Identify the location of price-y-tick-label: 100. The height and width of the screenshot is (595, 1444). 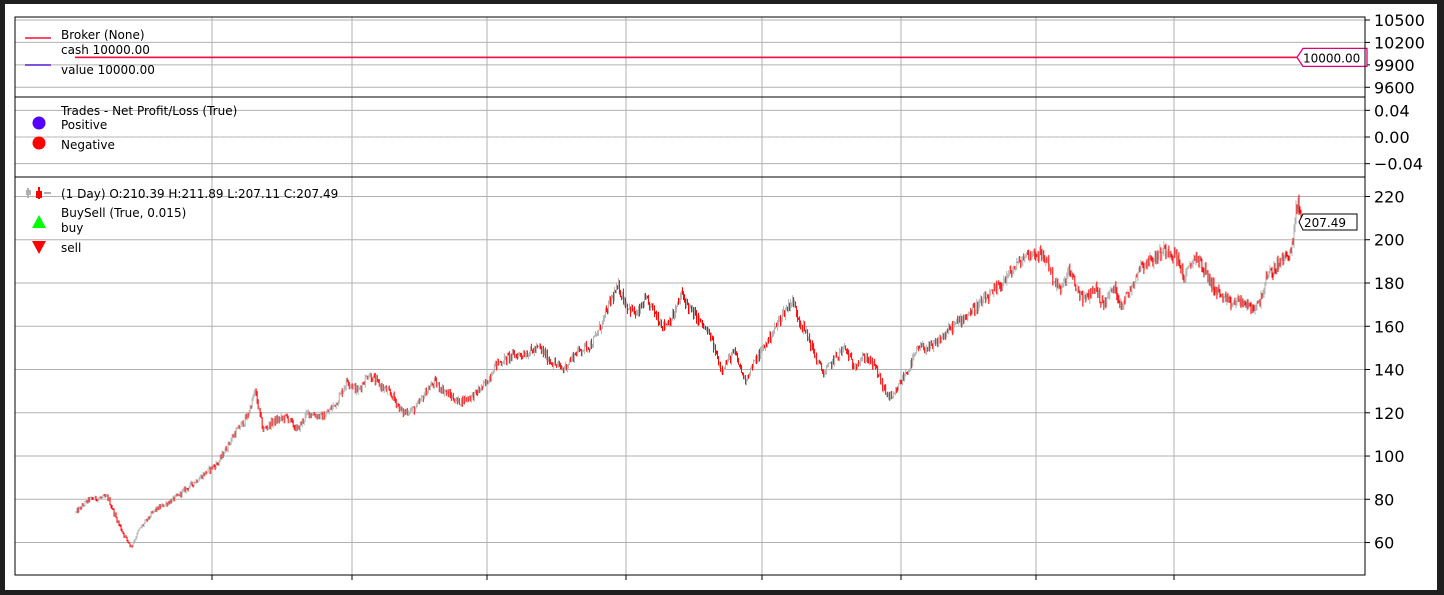
(1389, 456).